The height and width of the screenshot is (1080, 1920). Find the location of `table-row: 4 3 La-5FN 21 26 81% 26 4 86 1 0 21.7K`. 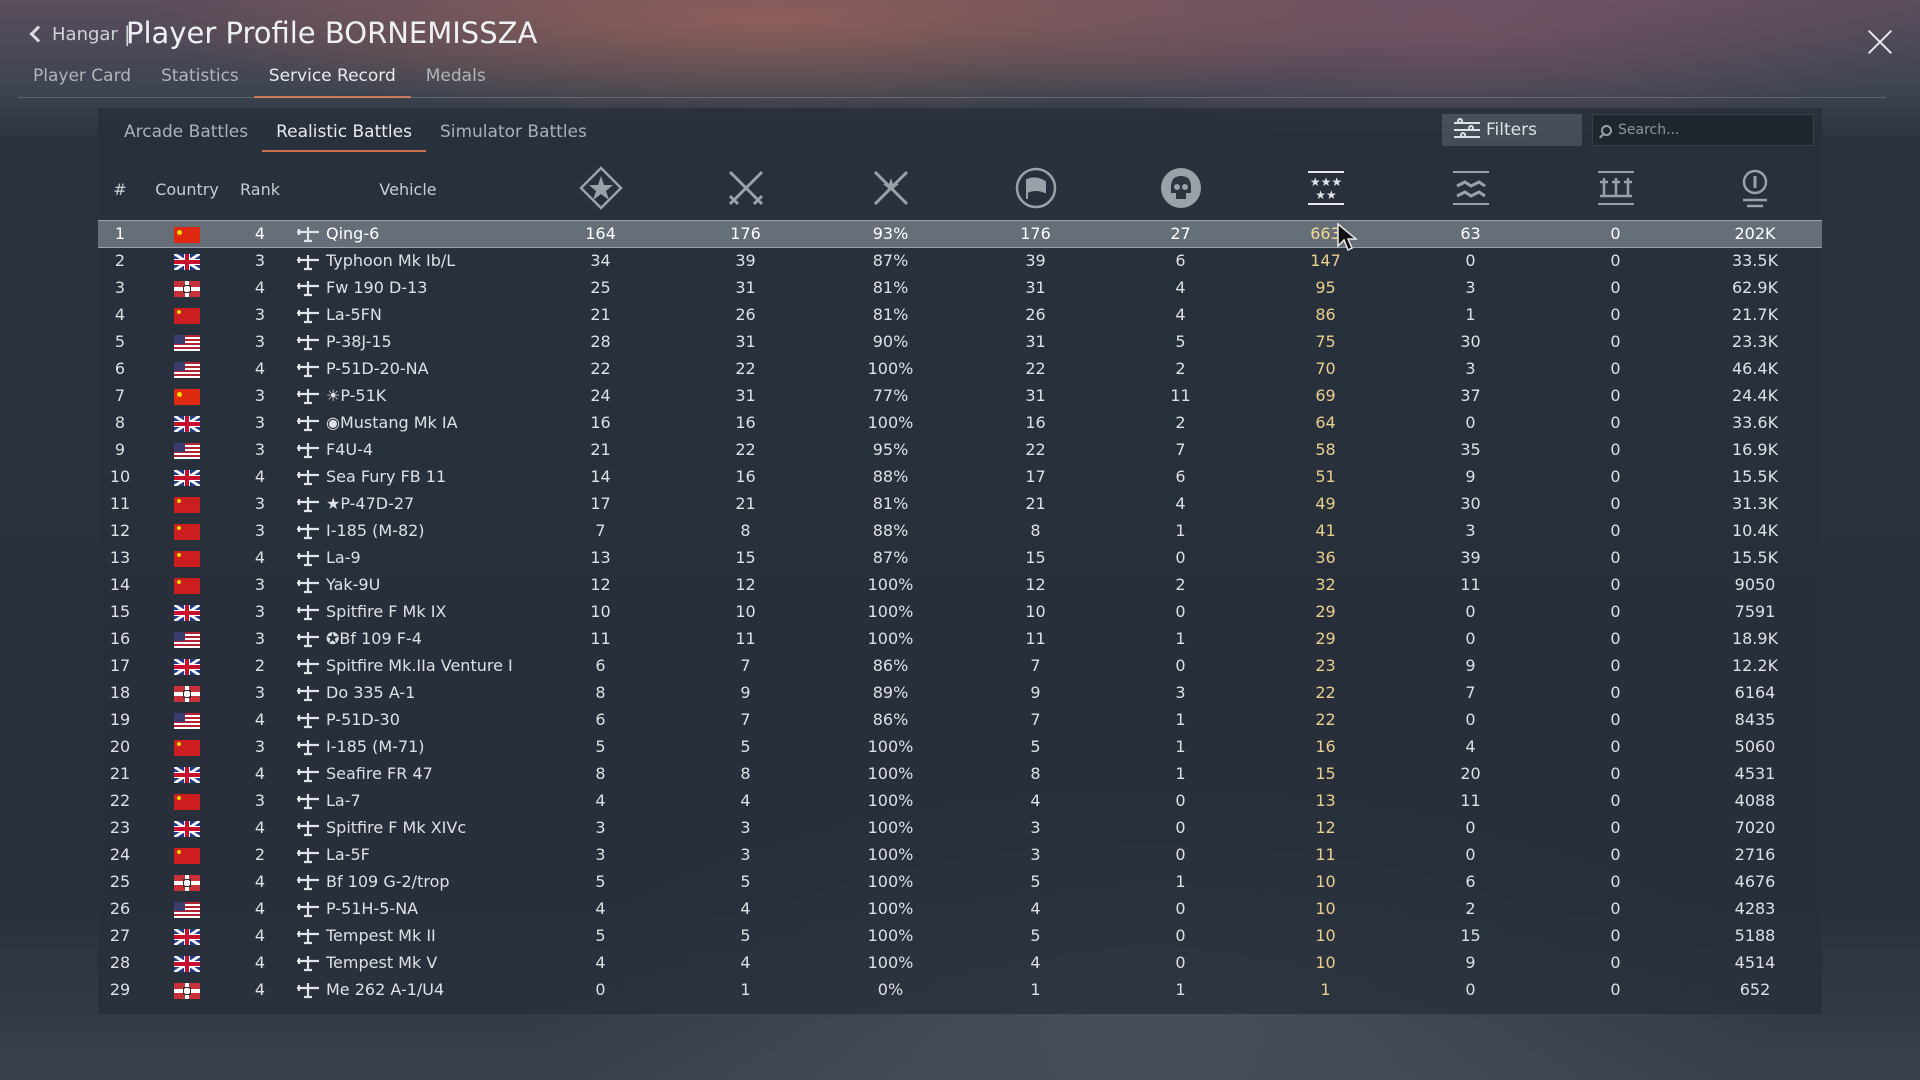

table-row: 4 3 La-5FN 21 26 81% 26 4 86 1 0 21.7K is located at coordinates (960, 314).